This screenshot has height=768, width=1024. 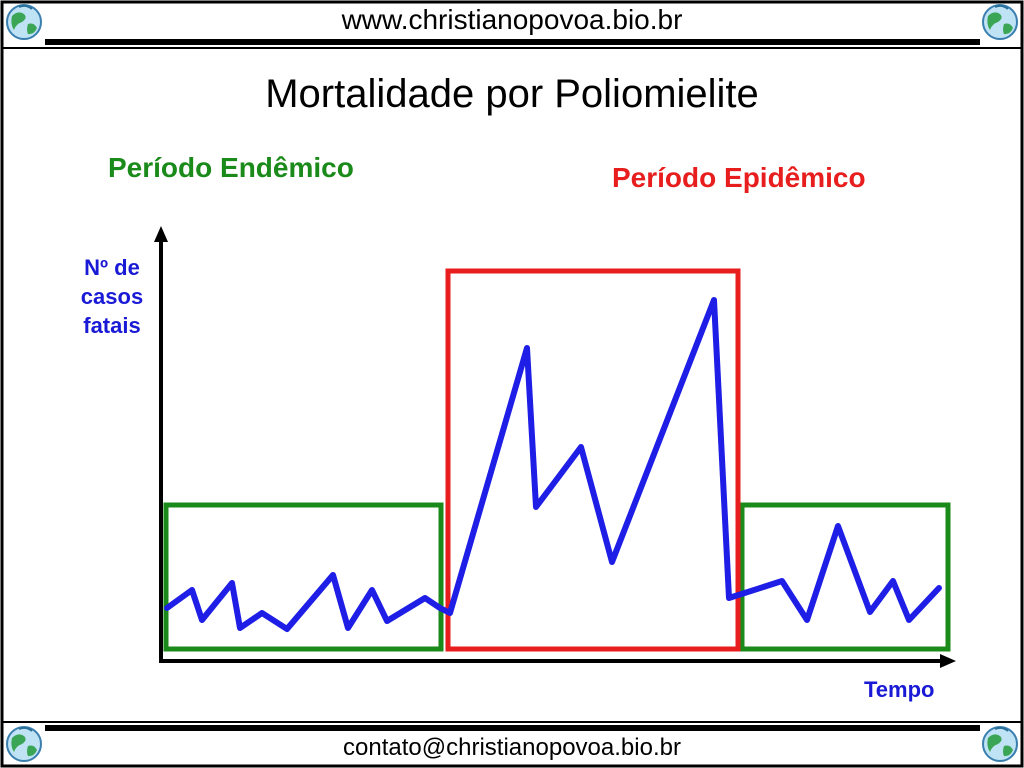 I want to click on endemic-box-left, so click(x=303, y=577).